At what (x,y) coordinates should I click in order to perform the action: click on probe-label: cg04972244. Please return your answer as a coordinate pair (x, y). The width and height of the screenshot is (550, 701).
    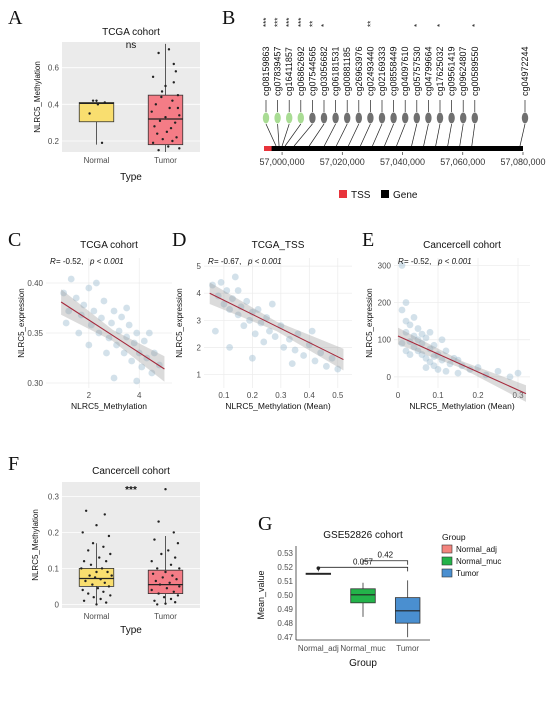
    Looking at the image, I should click on (525, 71).